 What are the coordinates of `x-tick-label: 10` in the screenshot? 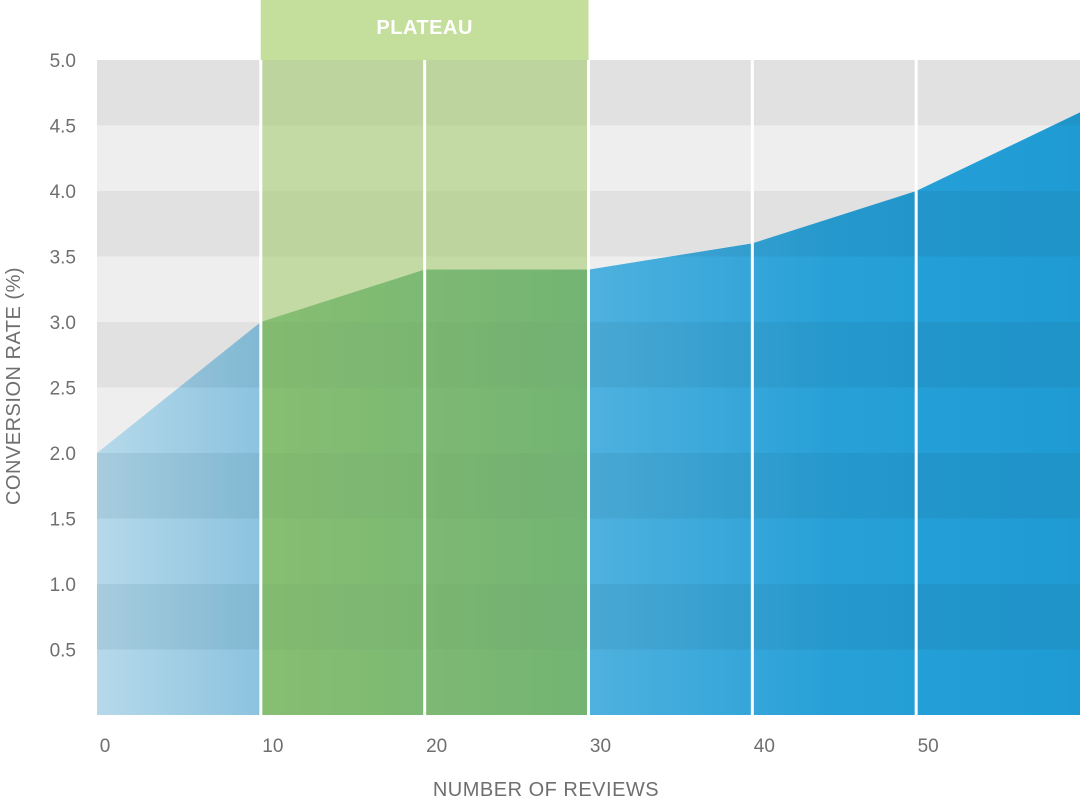 It's located at (272, 746).